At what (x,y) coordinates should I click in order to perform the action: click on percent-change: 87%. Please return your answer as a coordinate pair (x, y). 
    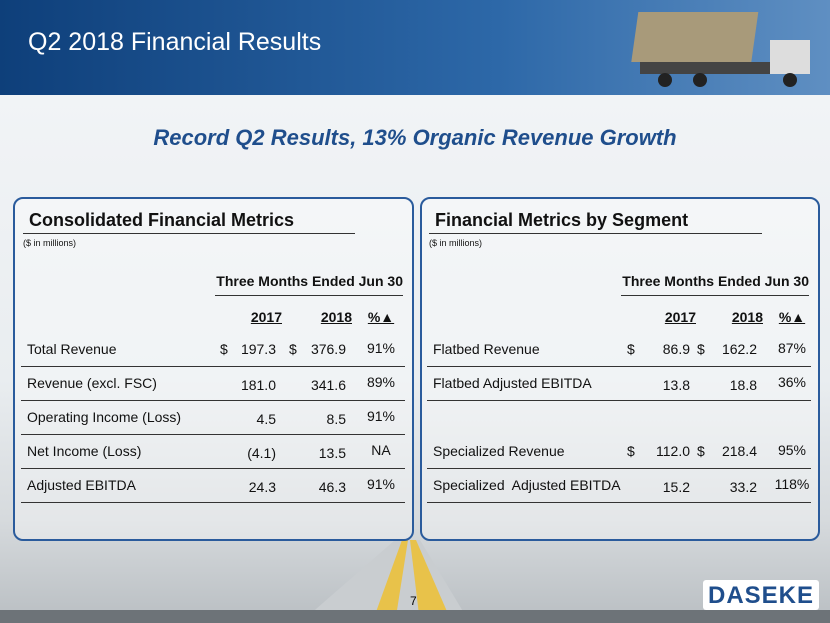
    Looking at the image, I should click on (792, 348).